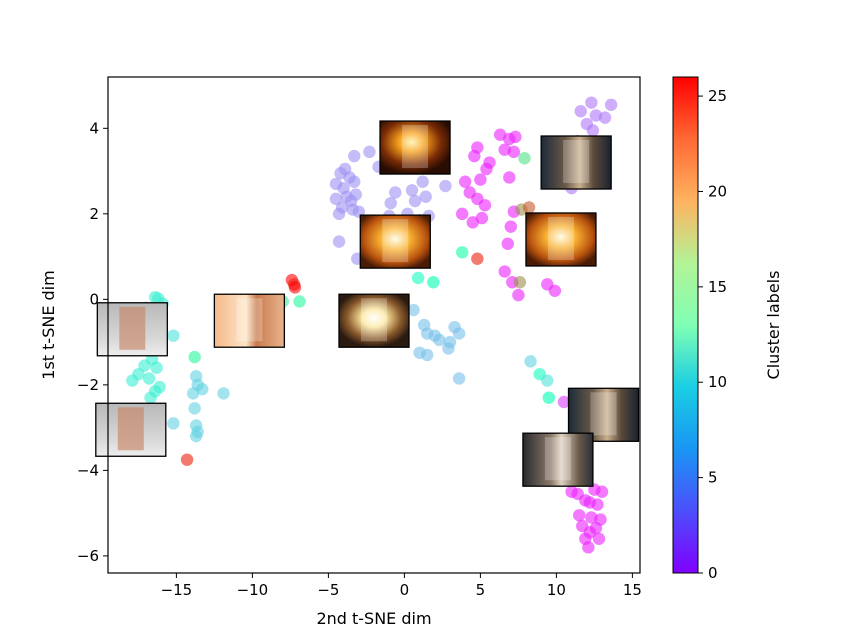  Describe the element at coordinates (773, 325) in the screenshot. I see `colorbar-label: Cluster labels` at that location.